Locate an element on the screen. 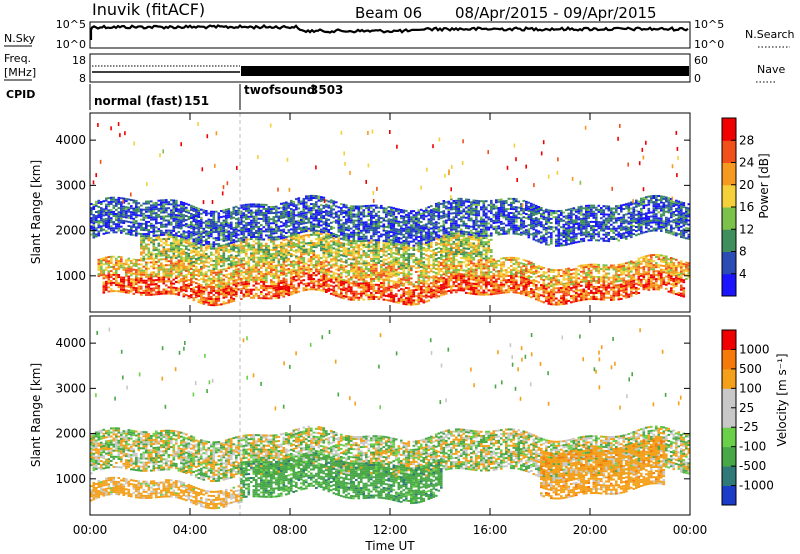 The image size is (800, 554). noise-panel: N.Sky 10^5 10^0 10^5 10^0 N.Search is located at coordinates (399, 34).